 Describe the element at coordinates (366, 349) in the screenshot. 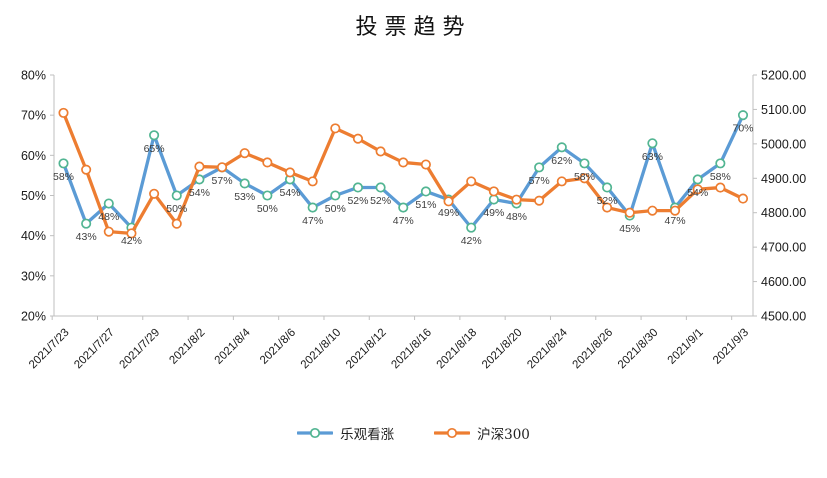

I see `x-tick-label: 2021/8/12` at that location.